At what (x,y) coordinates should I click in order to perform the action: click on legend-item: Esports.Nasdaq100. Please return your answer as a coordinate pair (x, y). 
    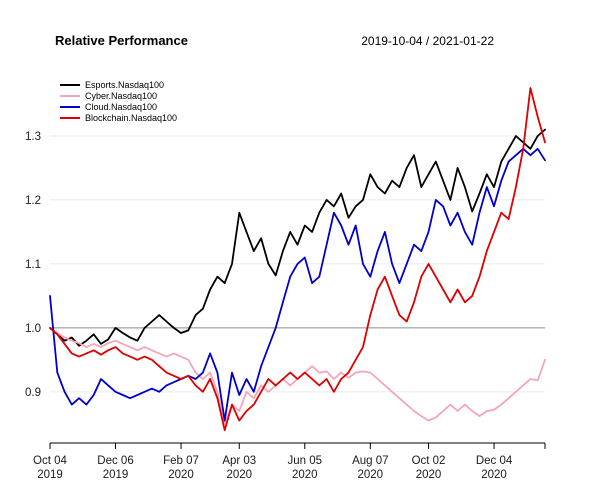
    Looking at the image, I should click on (118, 84).